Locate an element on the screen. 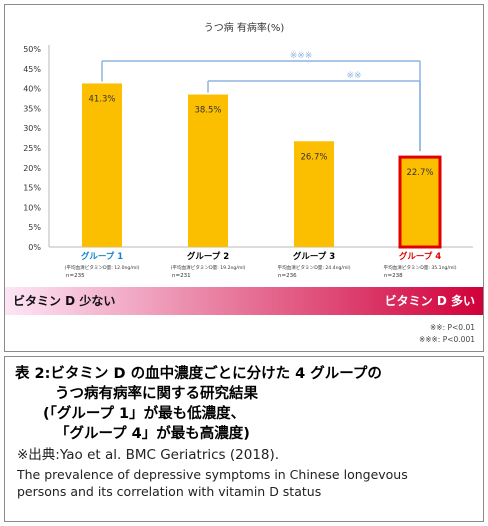 Image resolution: width=488 pixels, height=526 pixels. legend-note-p001: ※※※: P<0.001 is located at coordinates (447, 339).